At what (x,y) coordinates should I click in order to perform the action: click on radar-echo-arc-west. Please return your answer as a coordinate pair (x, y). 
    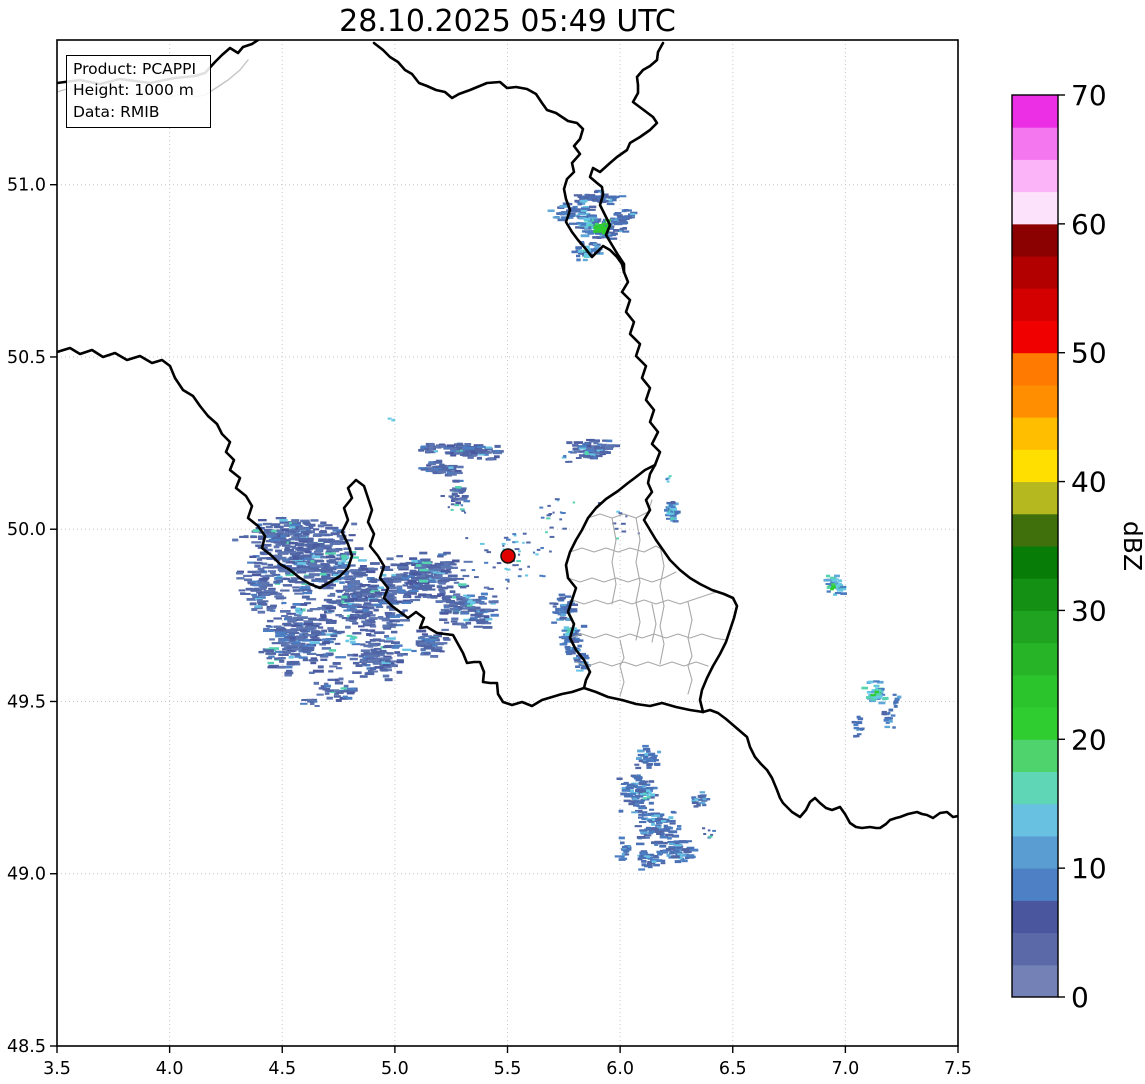
    Looking at the image, I should click on (461, 473).